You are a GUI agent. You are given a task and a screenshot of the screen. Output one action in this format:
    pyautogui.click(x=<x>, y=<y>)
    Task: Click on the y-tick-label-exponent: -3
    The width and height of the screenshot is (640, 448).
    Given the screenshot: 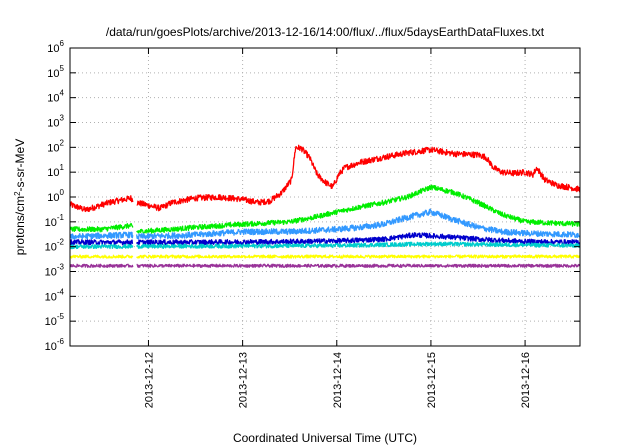 What is the action you would take?
    pyautogui.click(x=61, y=267)
    